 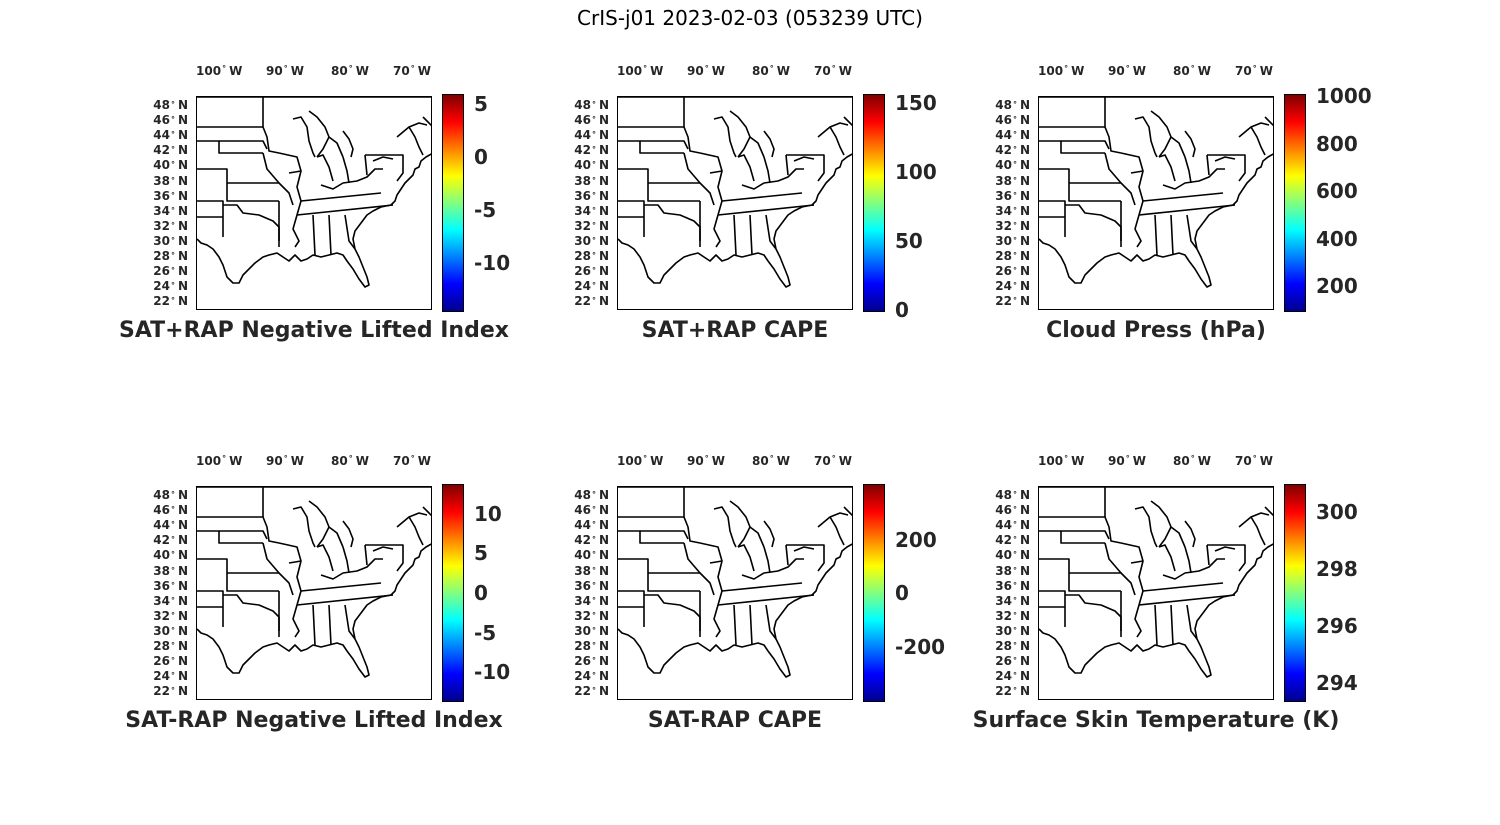 I want to click on latitude-label: 24° N, so click(x=170, y=676).